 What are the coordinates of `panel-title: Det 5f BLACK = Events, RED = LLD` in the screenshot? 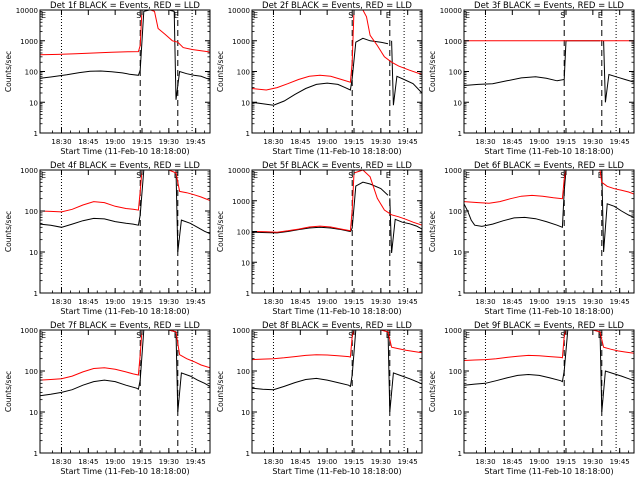 It's located at (337, 166).